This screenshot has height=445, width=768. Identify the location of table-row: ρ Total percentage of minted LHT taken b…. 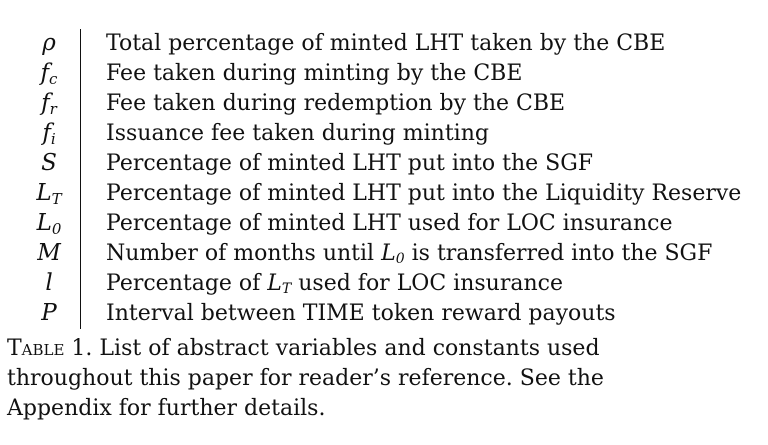
(388, 43).